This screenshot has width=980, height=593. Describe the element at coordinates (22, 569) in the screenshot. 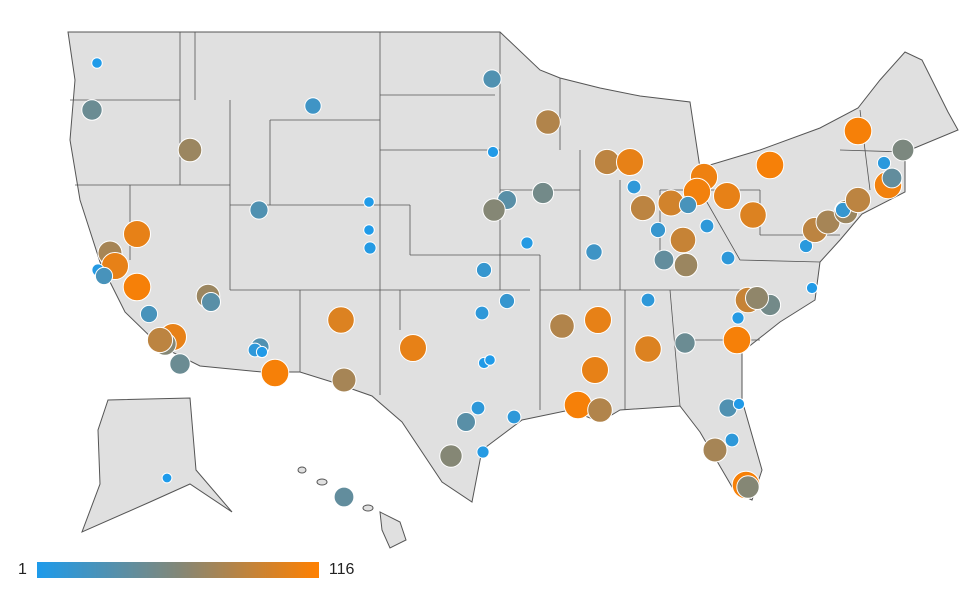

I see `legend-min-label: 1` at that location.